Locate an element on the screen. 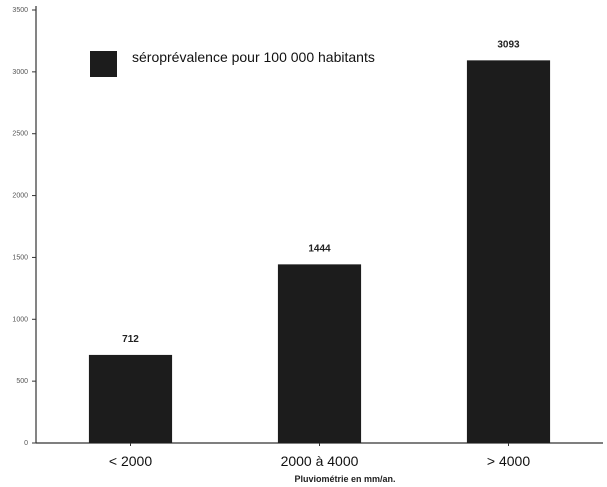 This screenshot has width=607, height=487. y-tick-label: 0 is located at coordinates (26, 443).